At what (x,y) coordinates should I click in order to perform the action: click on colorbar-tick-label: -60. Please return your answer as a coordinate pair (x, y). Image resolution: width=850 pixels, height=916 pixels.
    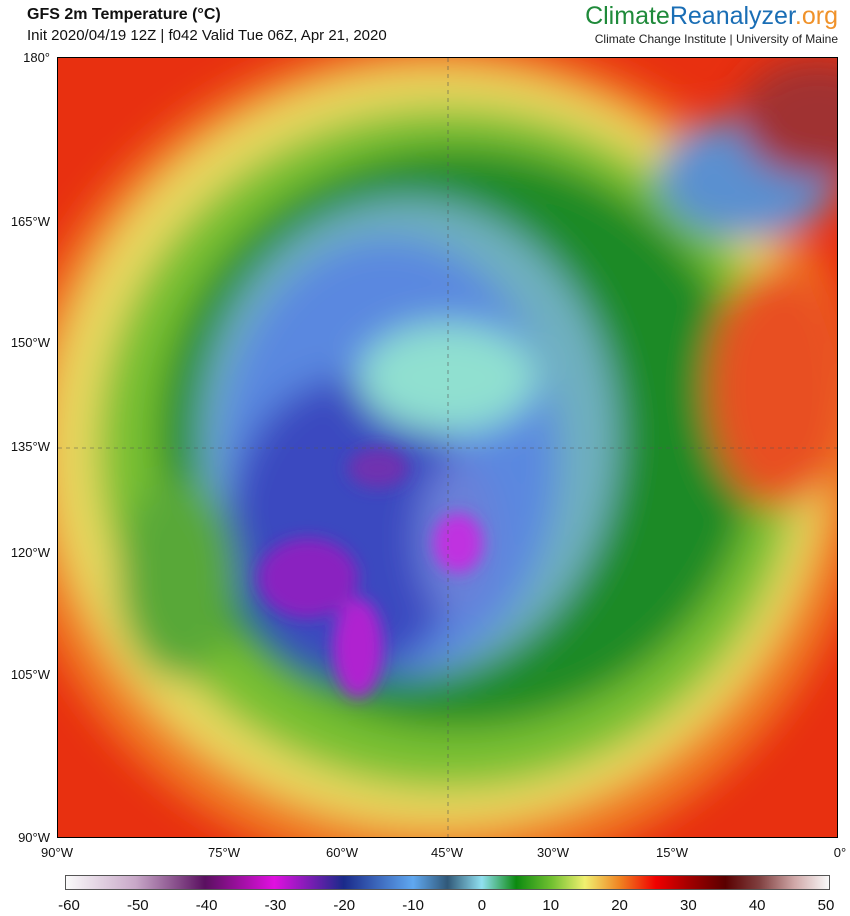
    Looking at the image, I should click on (69, 905).